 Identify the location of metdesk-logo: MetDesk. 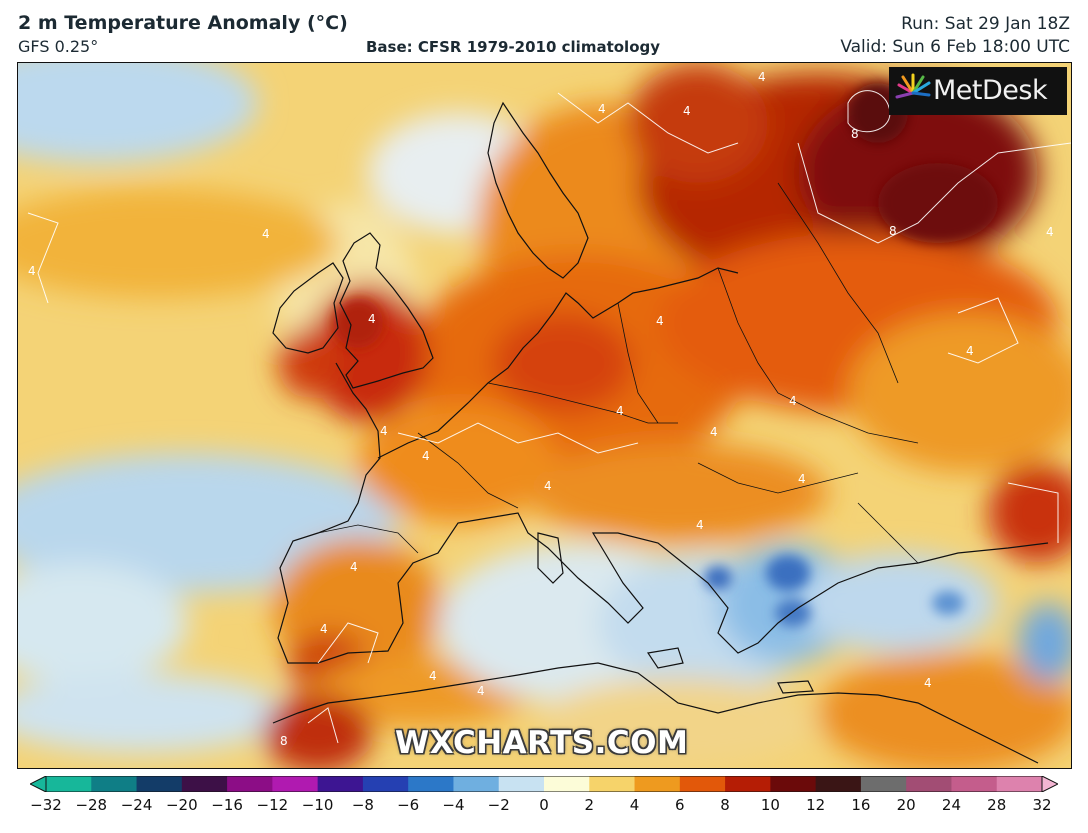
(978, 91).